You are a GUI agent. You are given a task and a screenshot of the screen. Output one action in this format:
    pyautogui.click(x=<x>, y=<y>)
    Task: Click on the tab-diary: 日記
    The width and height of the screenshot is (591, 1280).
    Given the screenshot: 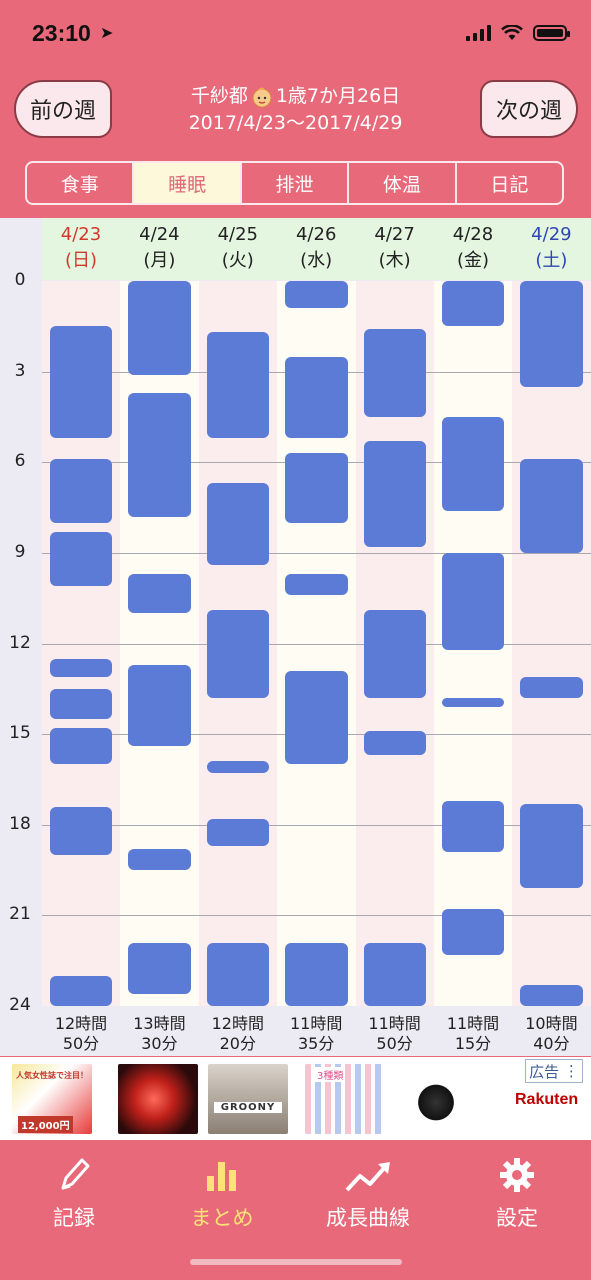 What is the action you would take?
    pyautogui.click(x=509, y=184)
    